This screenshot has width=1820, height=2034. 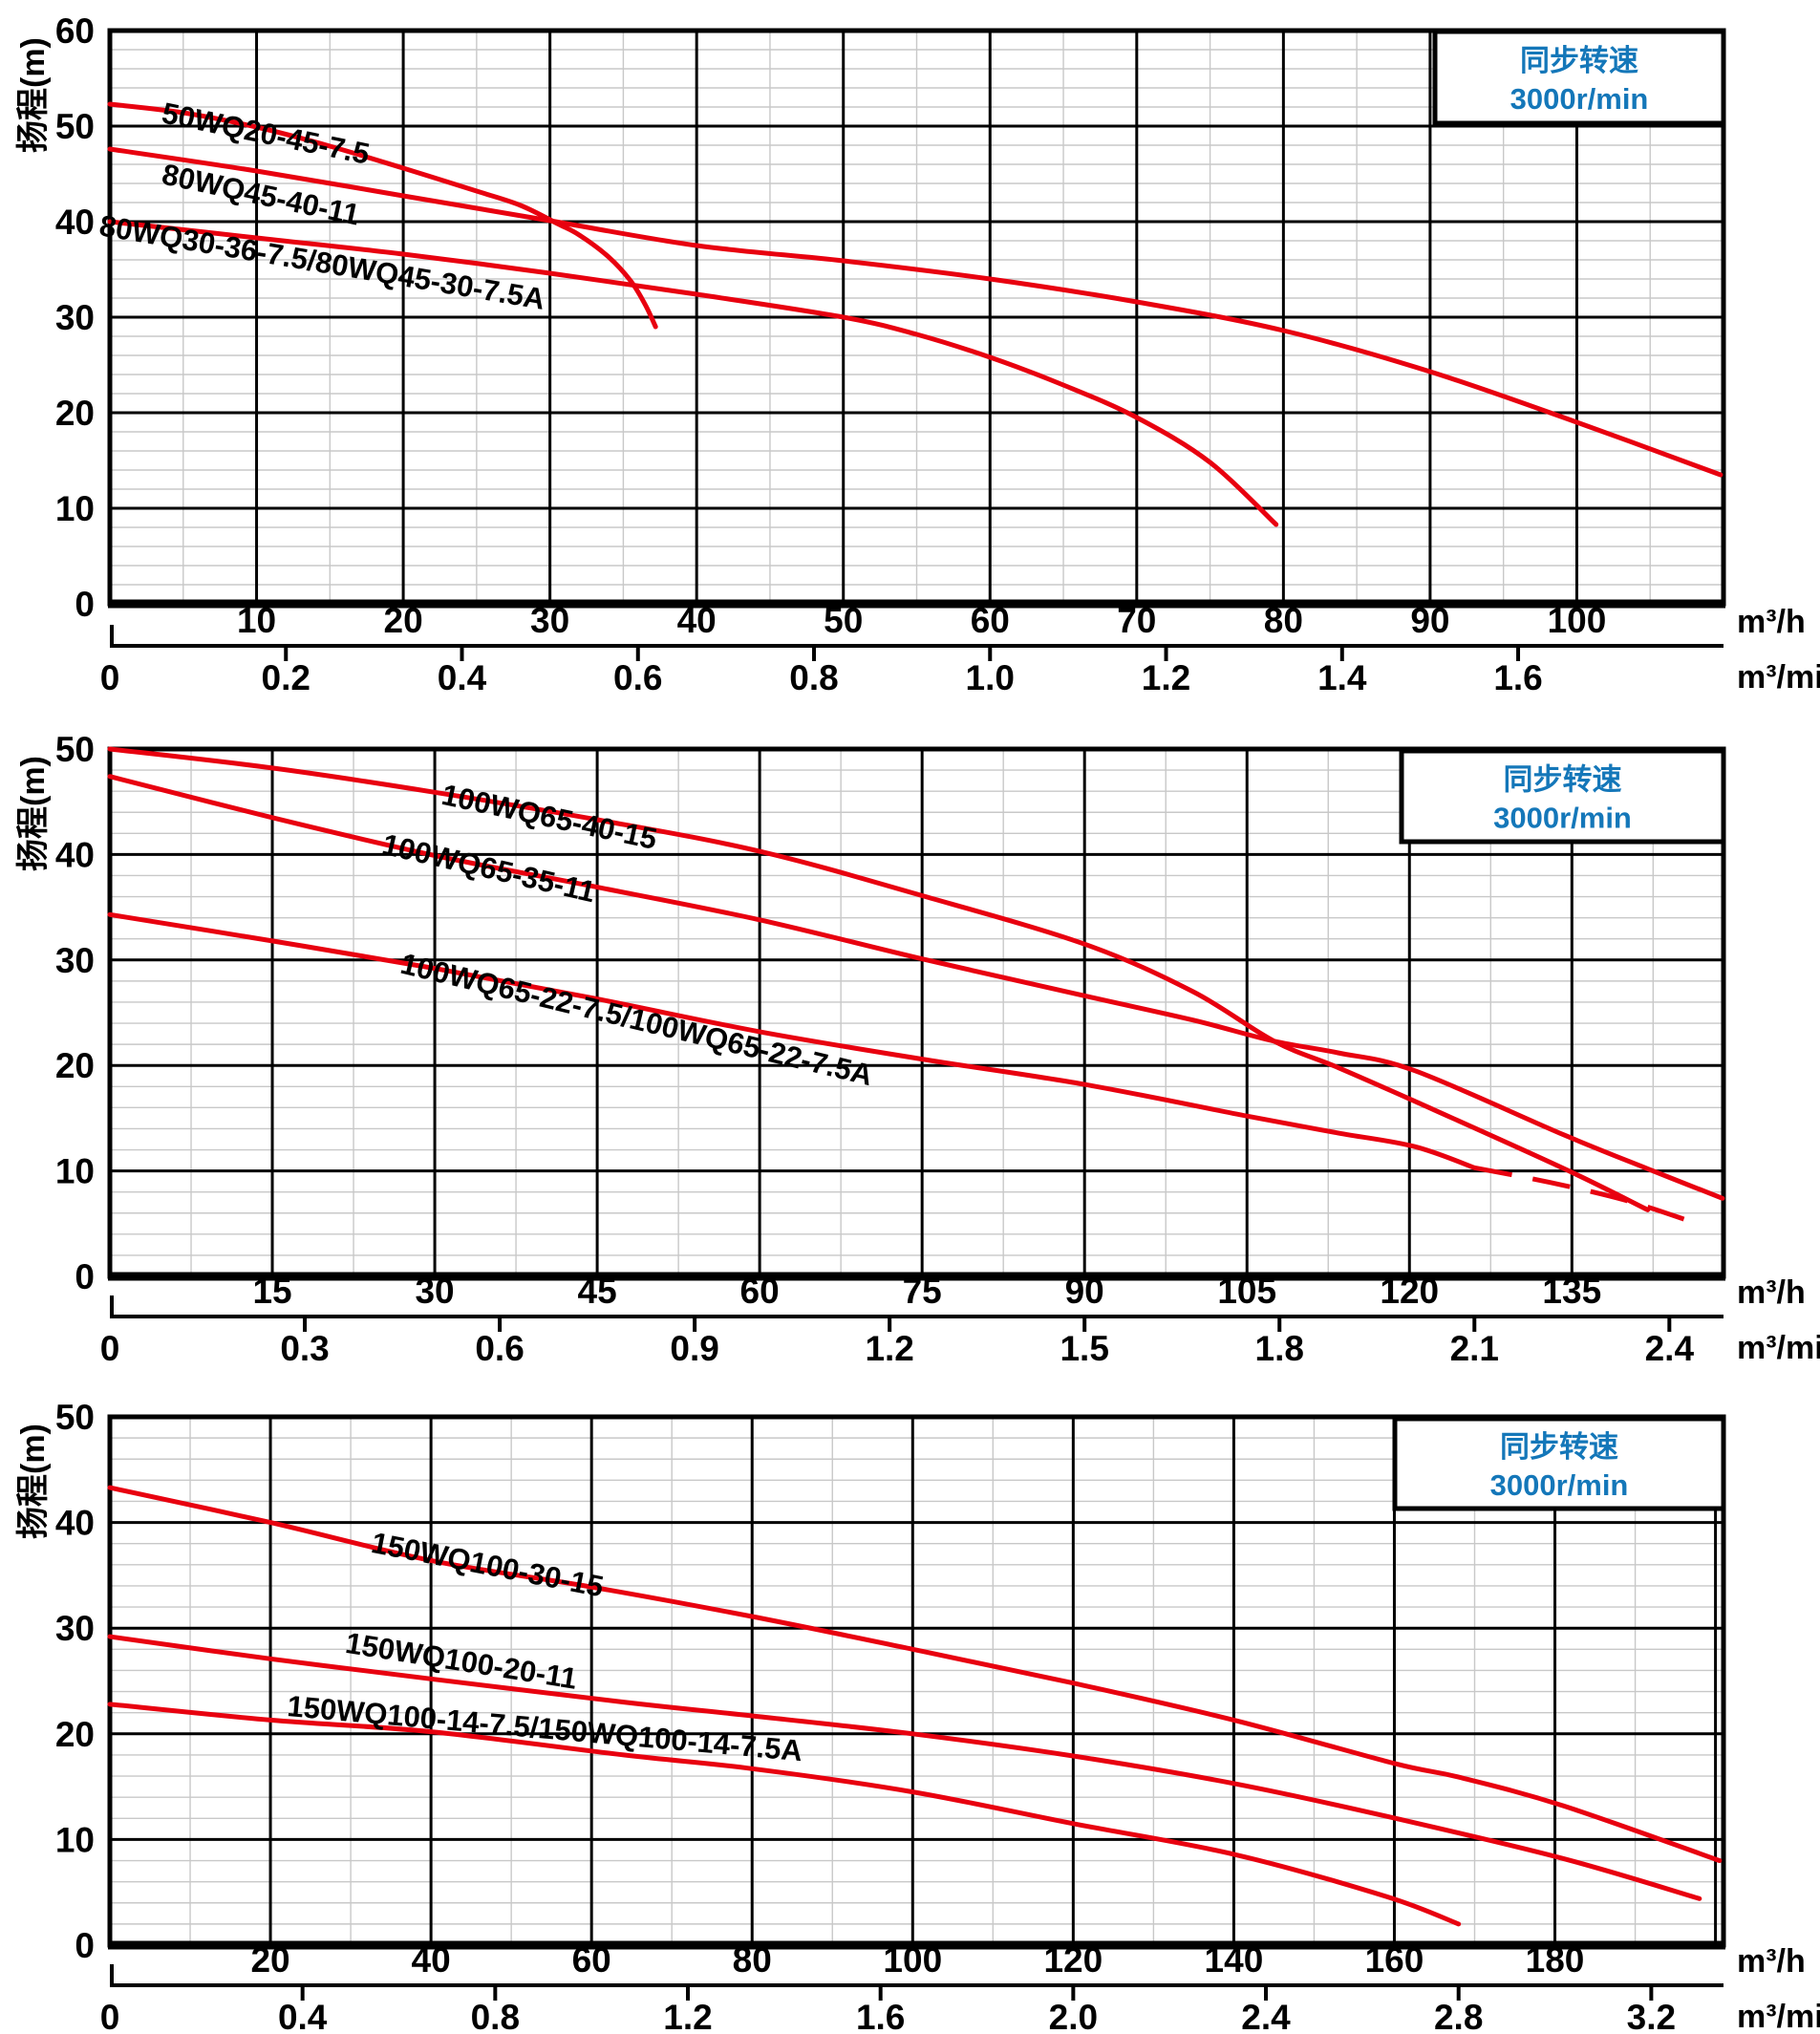 What do you see at coordinates (1342, 677) in the screenshot?
I see `x2-tick-label: 1.4` at bounding box center [1342, 677].